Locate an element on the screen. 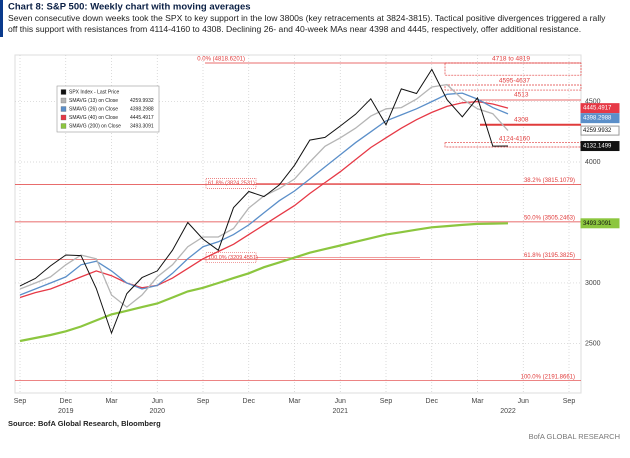  legend-box is located at coordinates (108, 109).